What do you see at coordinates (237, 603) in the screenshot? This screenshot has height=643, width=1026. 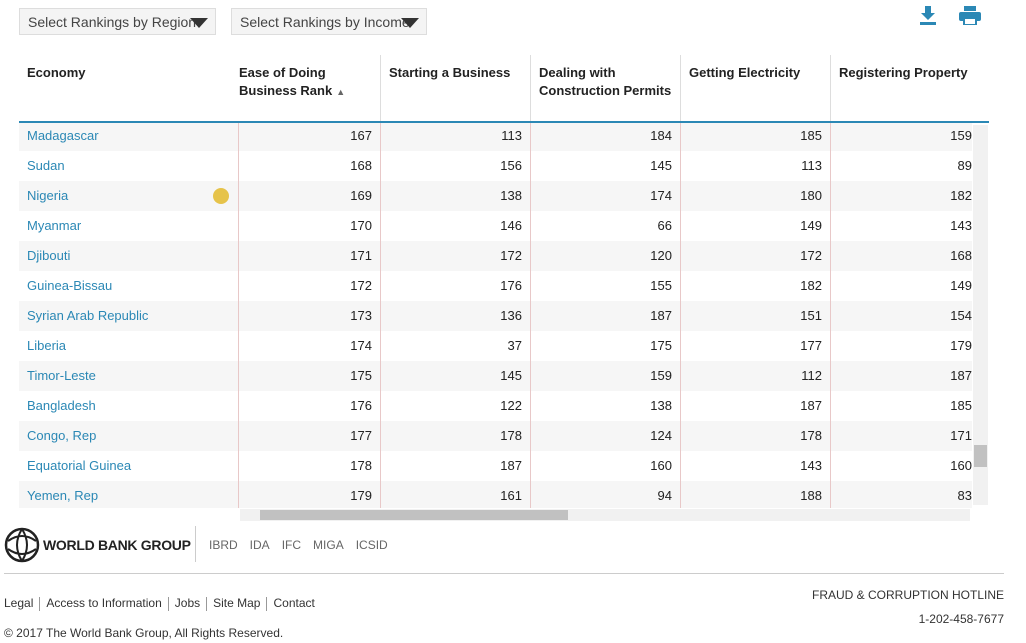 I see `footer-link: Site Map` at bounding box center [237, 603].